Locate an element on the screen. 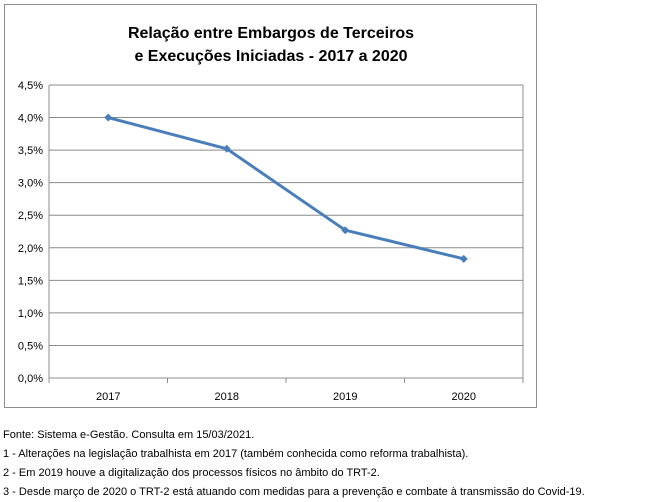 The width and height of the screenshot is (667, 502). y-tick-label: 1,0% is located at coordinates (30, 314).